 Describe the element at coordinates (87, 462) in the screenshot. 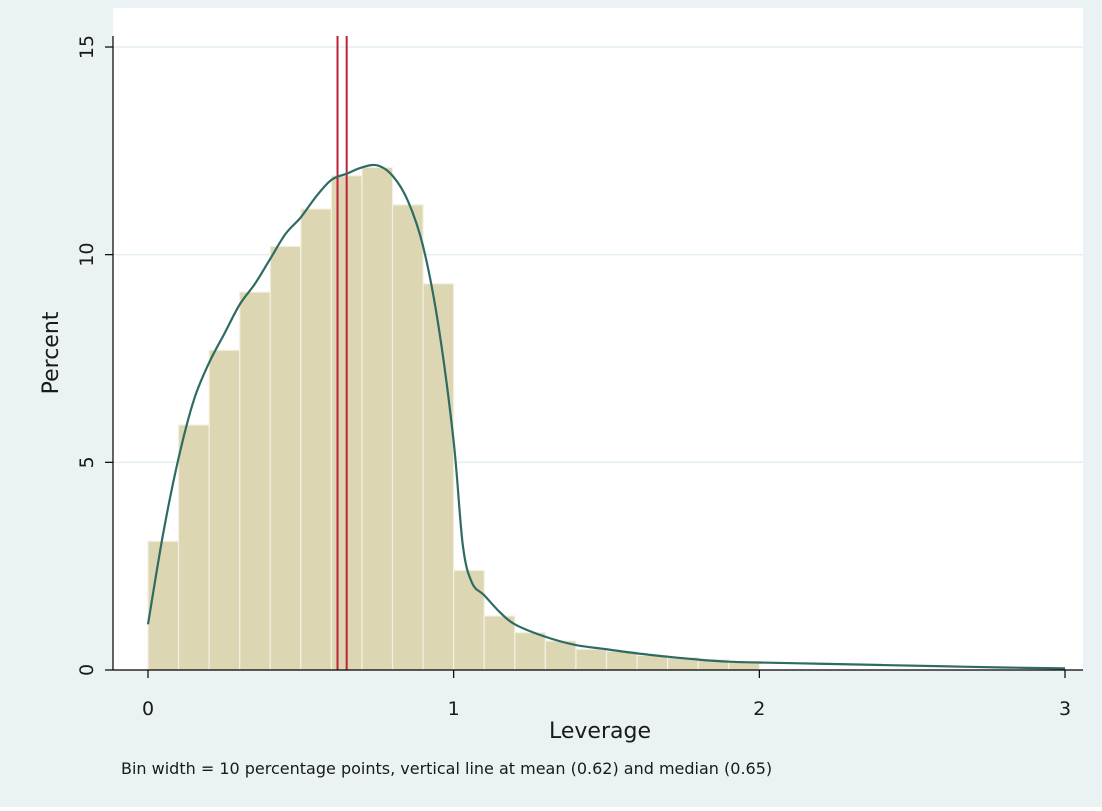

I see `y-tick-label: 5` at that location.